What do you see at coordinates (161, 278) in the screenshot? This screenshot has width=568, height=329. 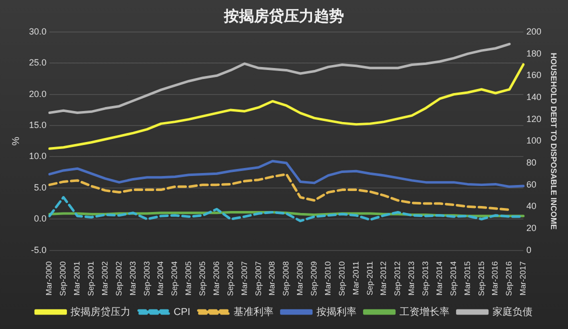 I see `x-tick-label: Mar-2004` at bounding box center [161, 278].